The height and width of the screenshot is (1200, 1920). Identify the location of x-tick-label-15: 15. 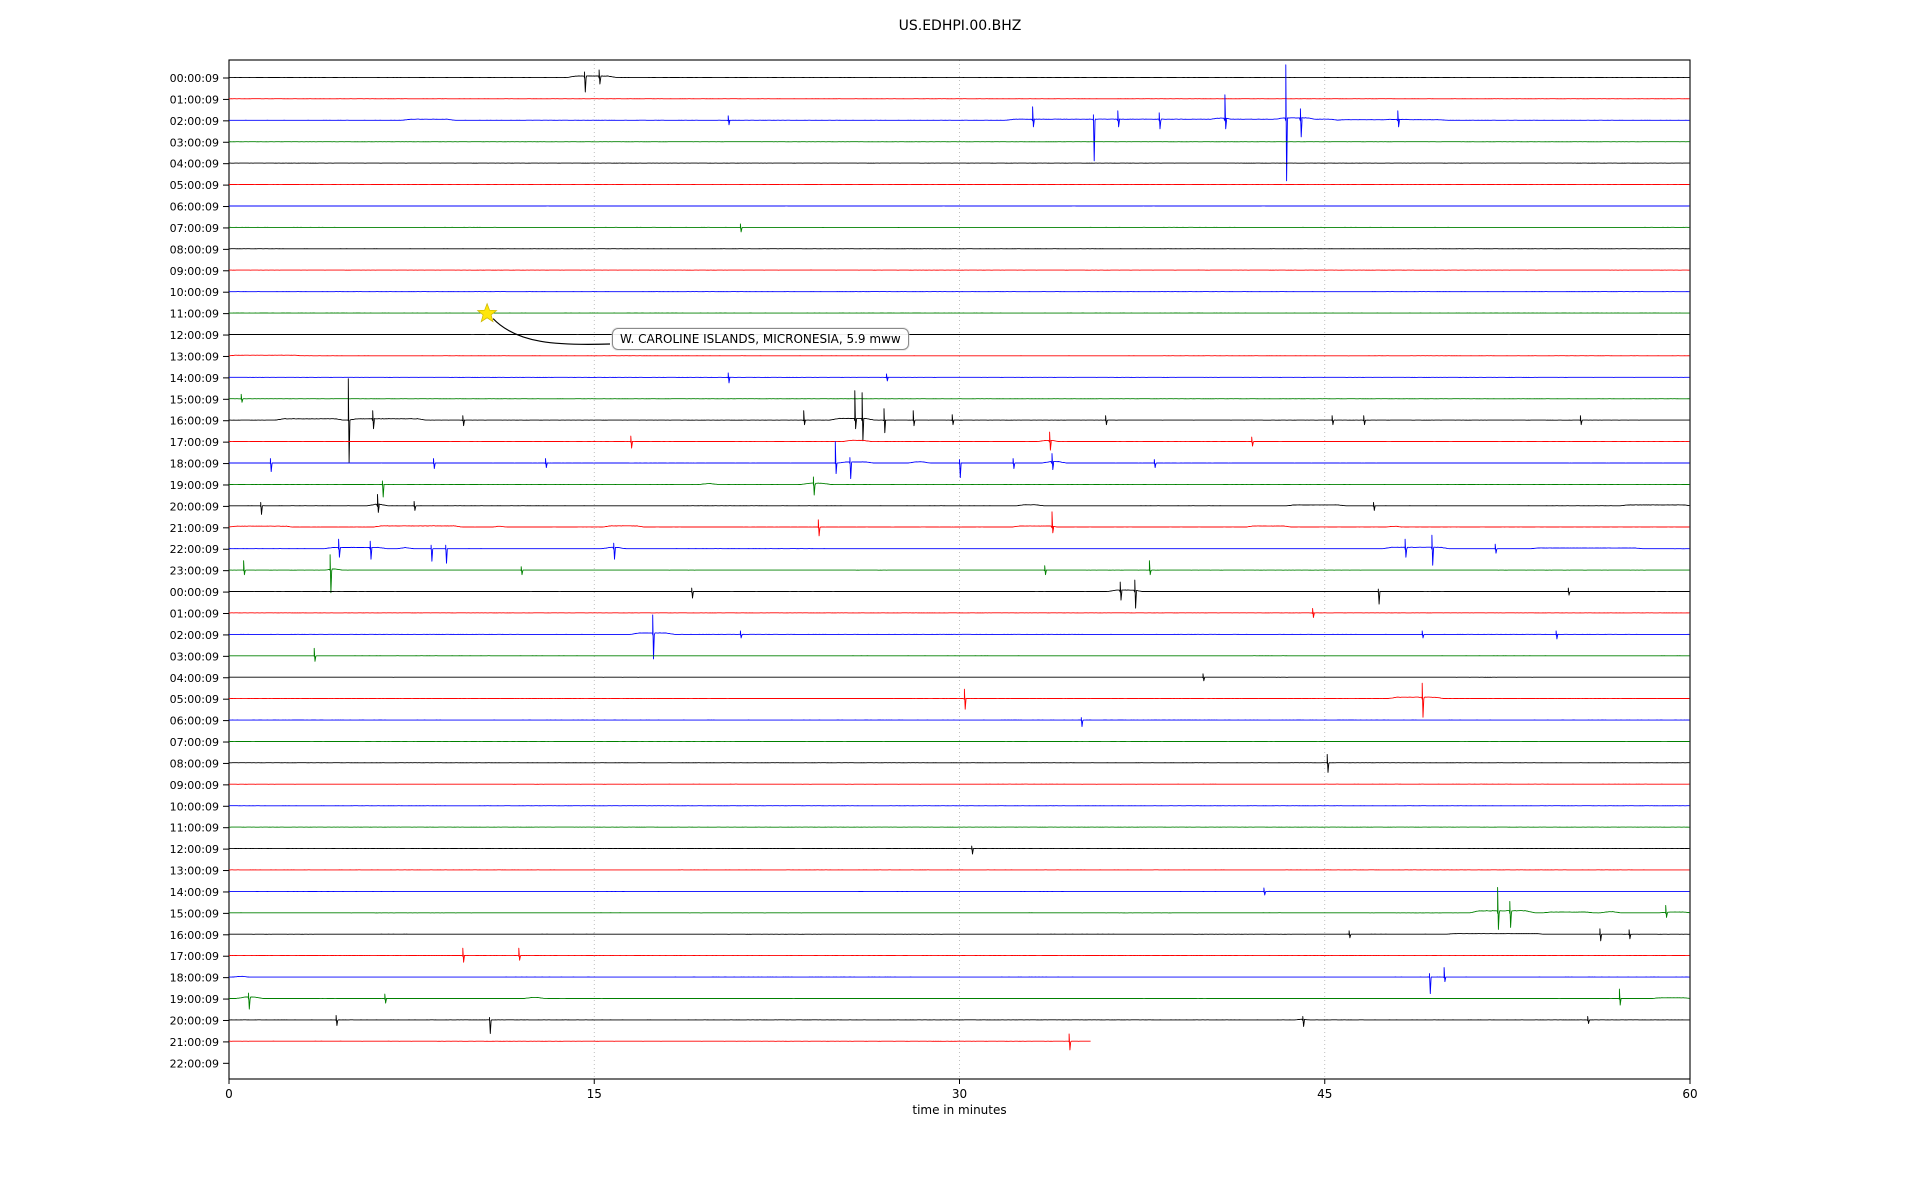
(594, 1094).